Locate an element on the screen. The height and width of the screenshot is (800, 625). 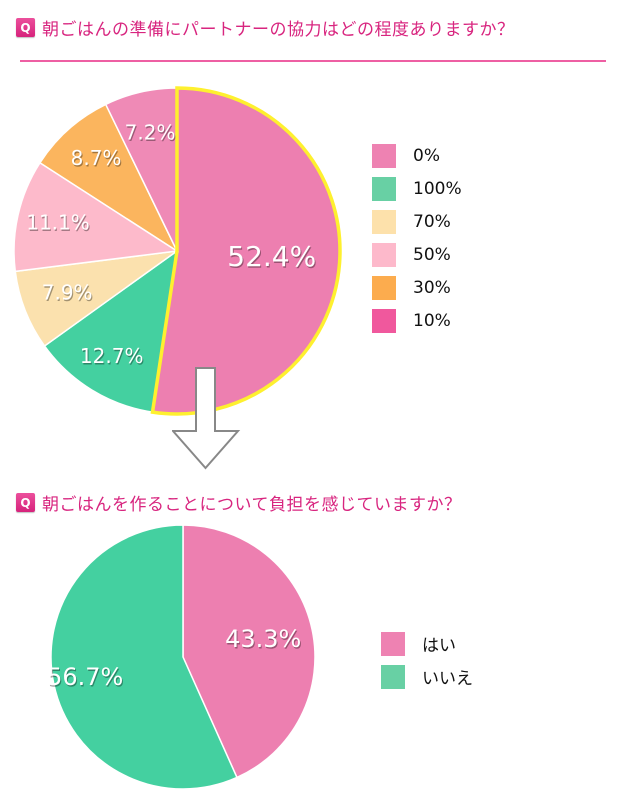
legend-item: 0% is located at coordinates (417, 155).